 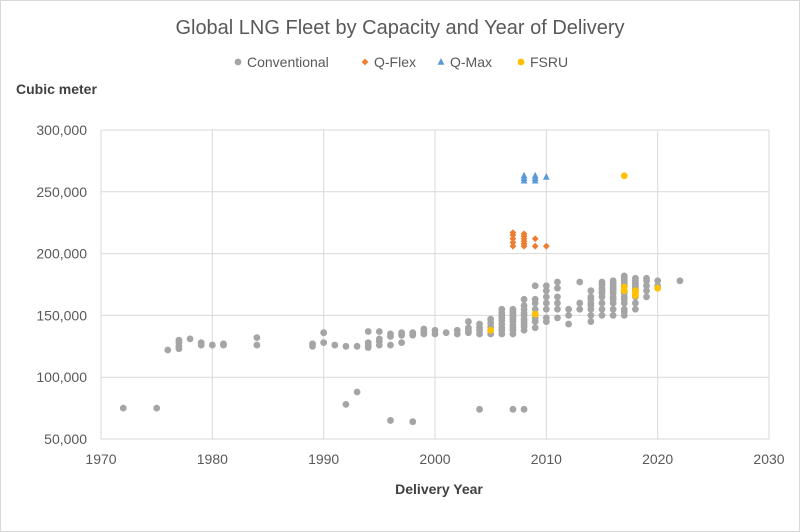 I want to click on x-tick-labels: 1970 1980 1990 2000 2010 2020 2030, so click(x=434, y=459).